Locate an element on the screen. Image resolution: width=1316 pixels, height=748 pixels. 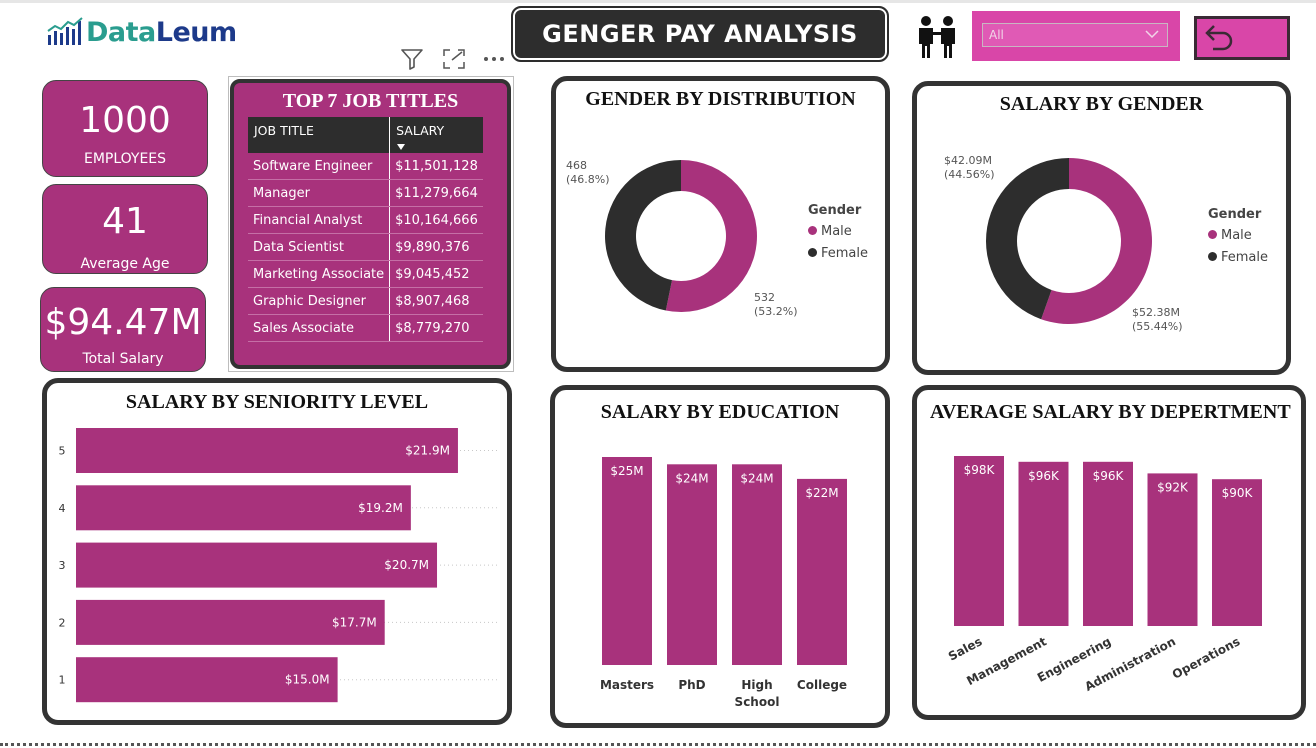
table-row: Graphic Designer $8,907,468 is located at coordinates (365, 301).